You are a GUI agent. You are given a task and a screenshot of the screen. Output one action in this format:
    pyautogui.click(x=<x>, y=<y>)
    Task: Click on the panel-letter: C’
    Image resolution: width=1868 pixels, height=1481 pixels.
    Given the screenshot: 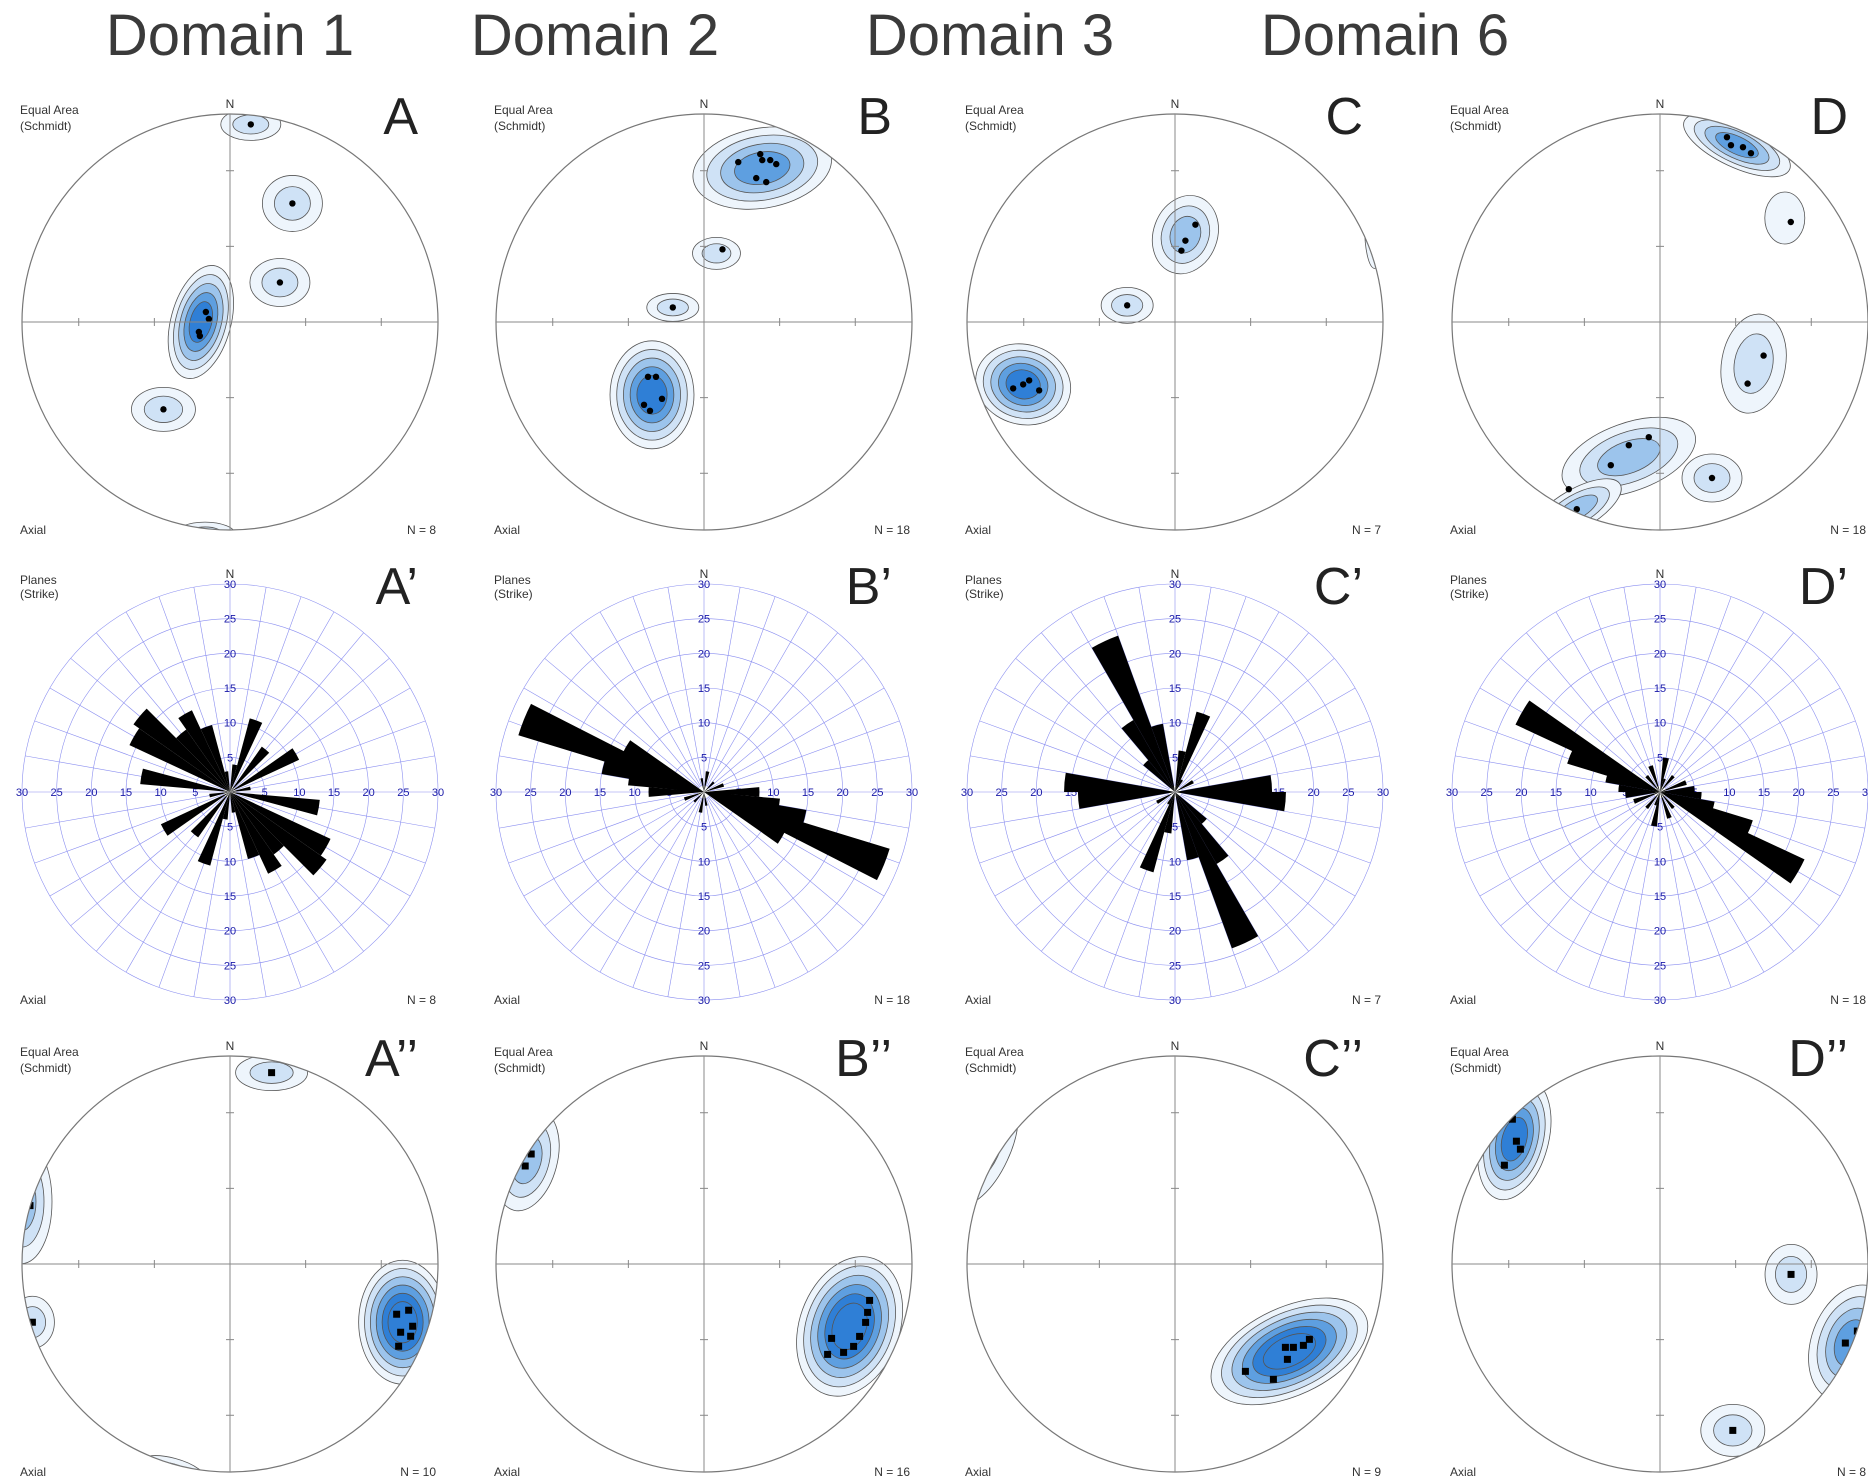 What is the action you would take?
    pyautogui.click(x=1338, y=587)
    